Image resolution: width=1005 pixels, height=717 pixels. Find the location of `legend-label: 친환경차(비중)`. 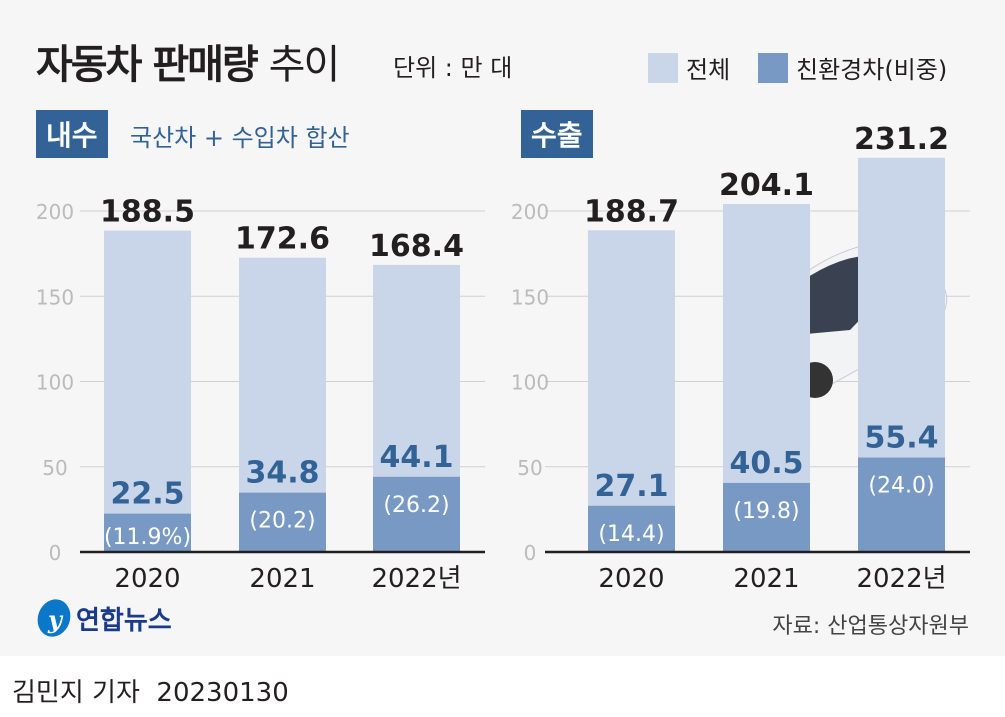

legend-label: 친환경차(비중) is located at coordinates (872, 70).